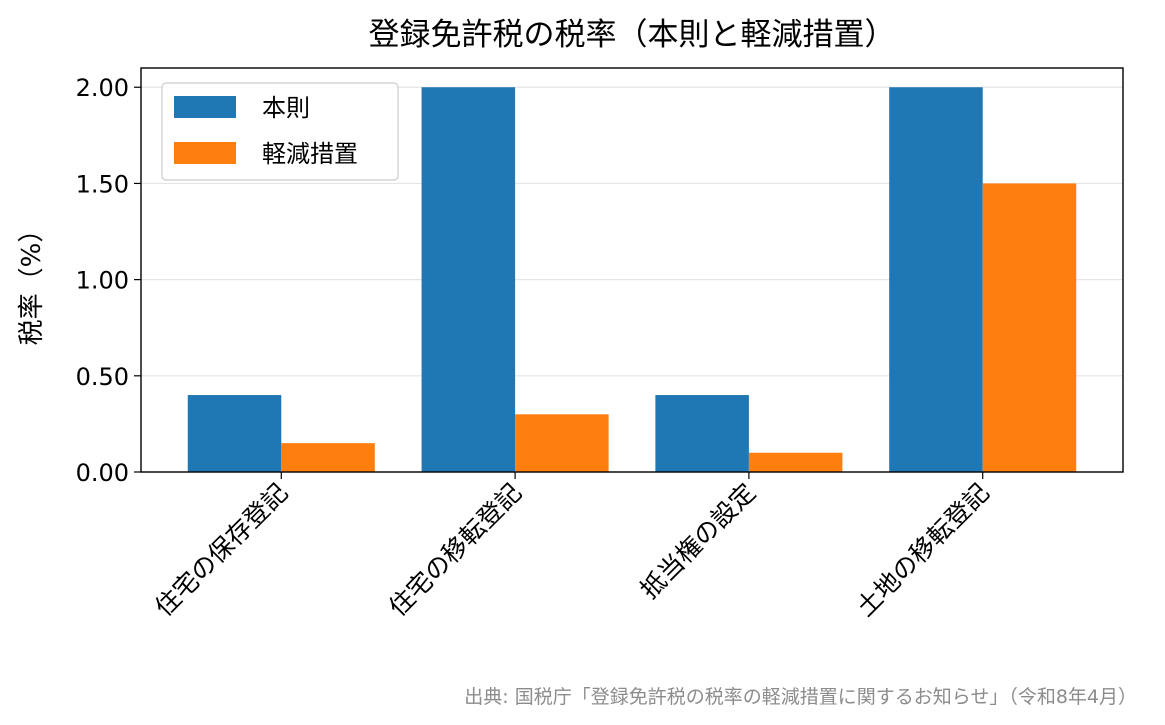 The image size is (1165, 725). Describe the element at coordinates (32, 281) in the screenshot. I see `y-axis-label: 税率（%）` at that location.